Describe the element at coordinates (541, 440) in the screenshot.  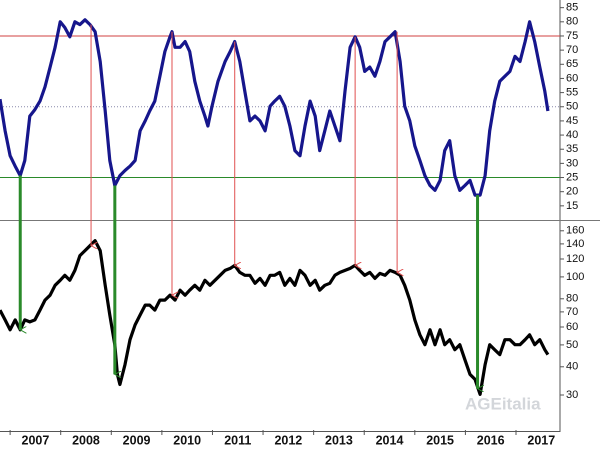
I see `x-tick-label: 2017` at that location.